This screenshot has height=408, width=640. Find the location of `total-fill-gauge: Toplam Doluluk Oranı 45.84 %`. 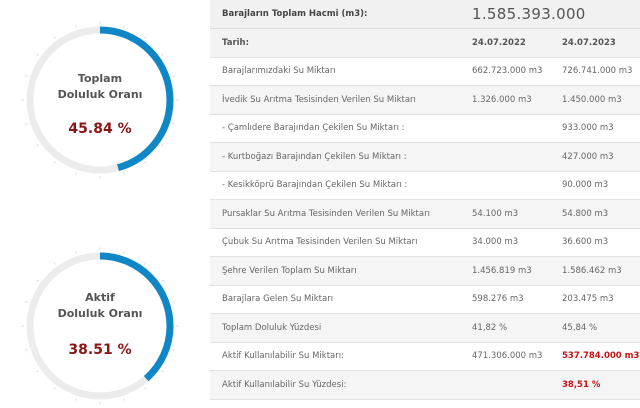

total-fill-gauge: Toplam Doluluk Oranı 45.84 % is located at coordinates (100, 100).